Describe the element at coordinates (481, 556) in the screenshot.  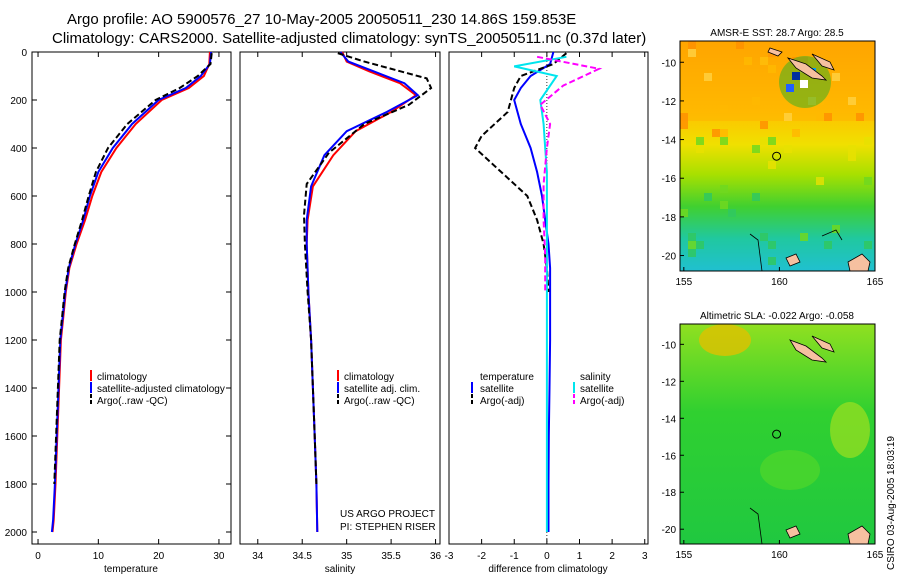
I see `x-tick-label: -2` at that location.